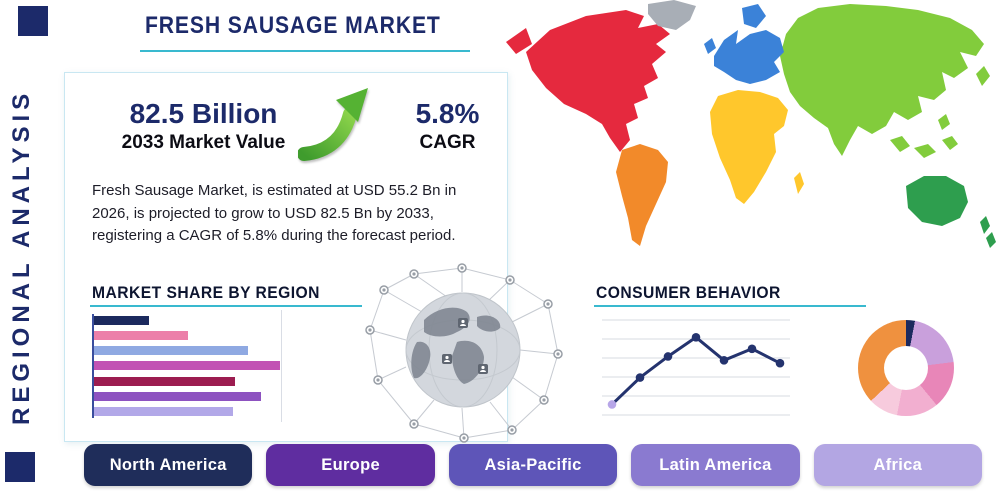 The height and width of the screenshot is (500, 1000). Describe the element at coordinates (730, 306) in the screenshot. I see `consumer-behavior-underline` at that location.